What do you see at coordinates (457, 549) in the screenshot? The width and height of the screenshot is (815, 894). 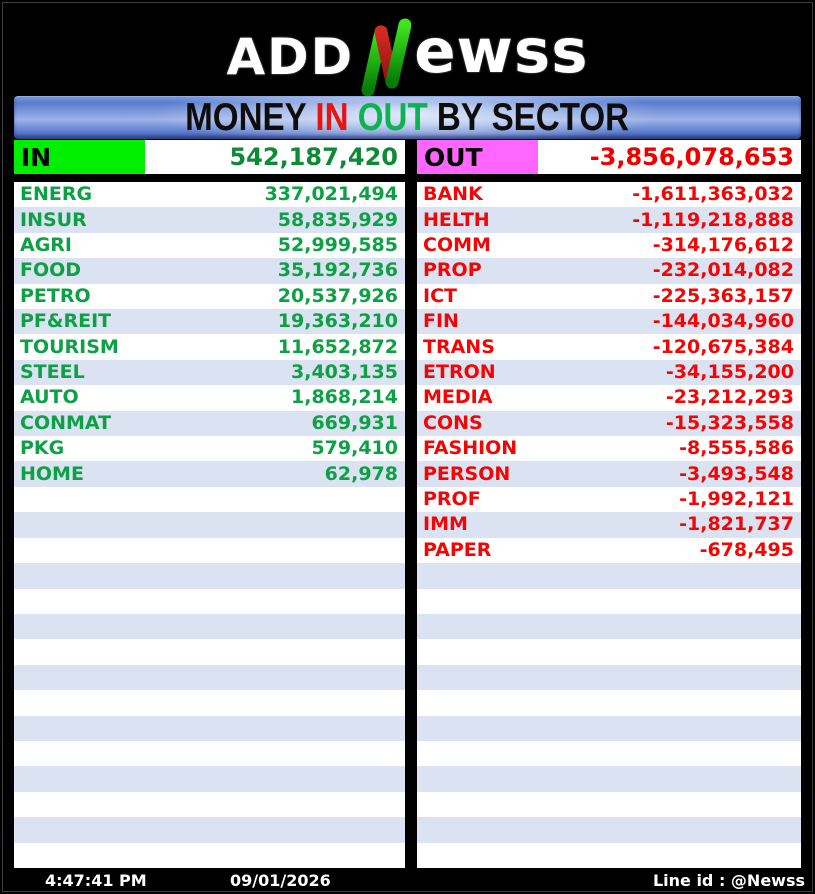 I see `sector-label: PAPER` at bounding box center [457, 549].